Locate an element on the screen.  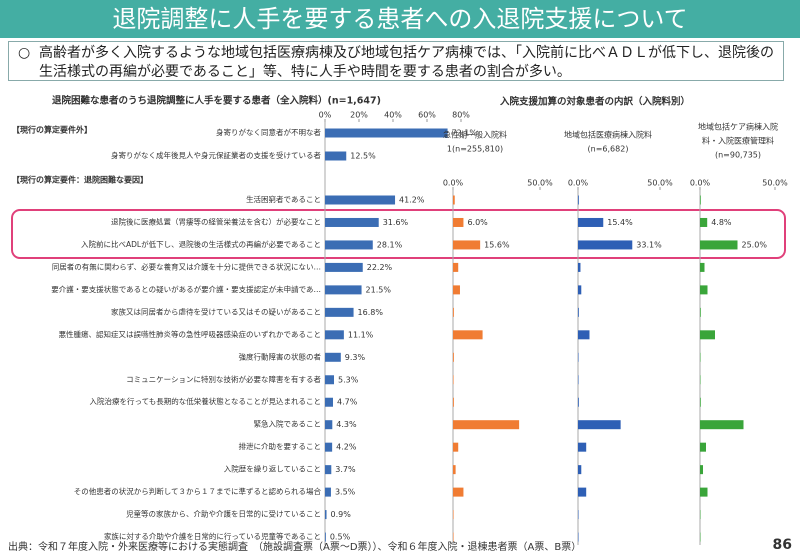
value-label: 11.1% is located at coordinates (361, 334).